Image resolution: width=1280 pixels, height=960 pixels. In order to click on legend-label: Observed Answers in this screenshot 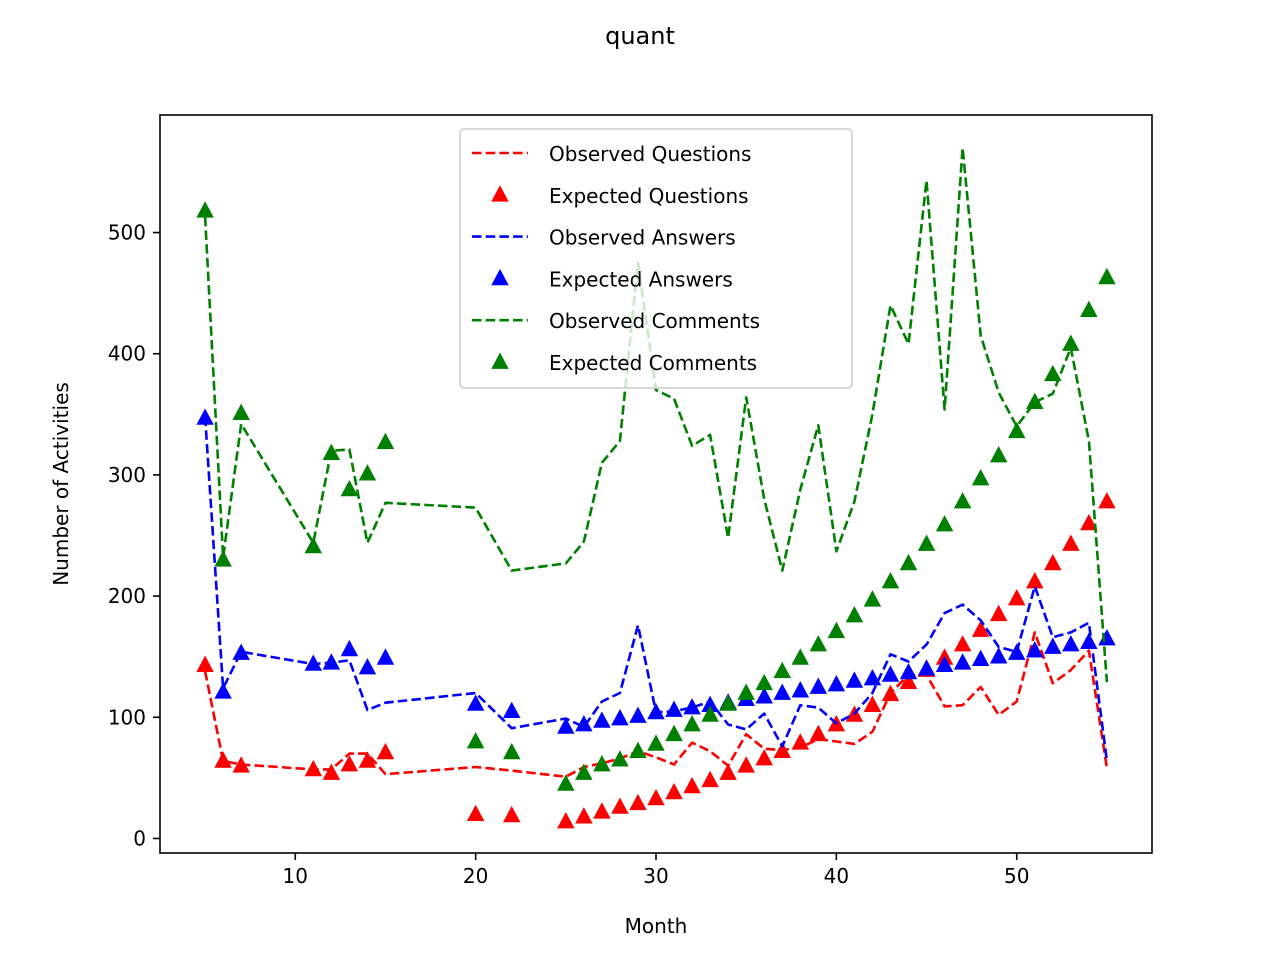, I will do `click(642, 238)`.